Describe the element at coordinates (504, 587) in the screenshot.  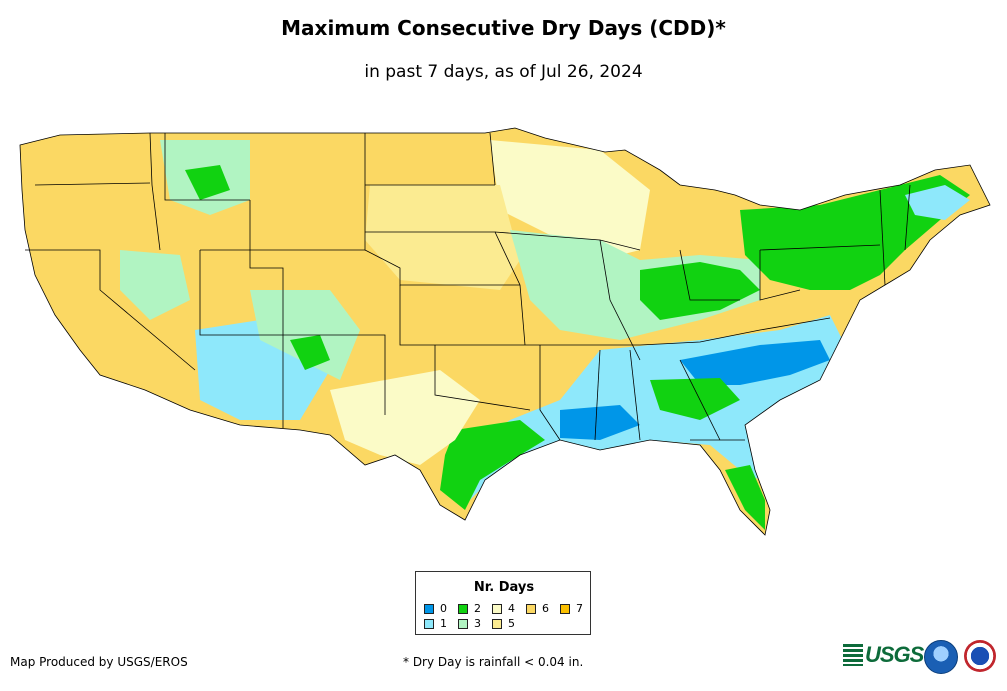
I see `legend-title: Nr. Days` at that location.